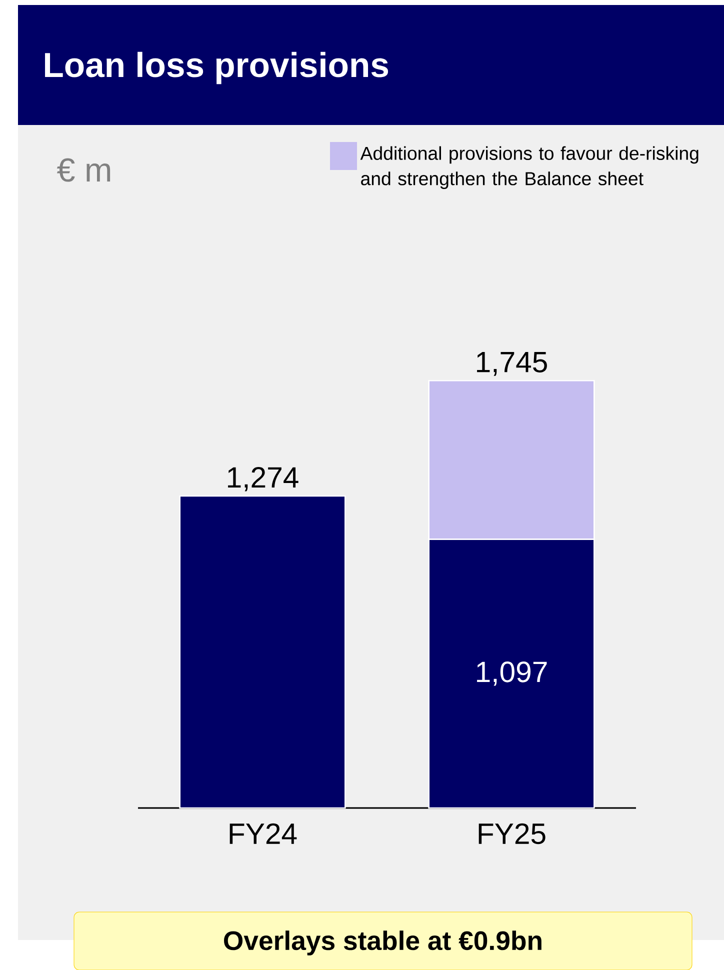 This screenshot has width=724, height=970. What do you see at coordinates (529, 167) in the screenshot?
I see `legend-label: Additional provisions to favour de-risking and strengthen the Balance sheet` at bounding box center [529, 167].